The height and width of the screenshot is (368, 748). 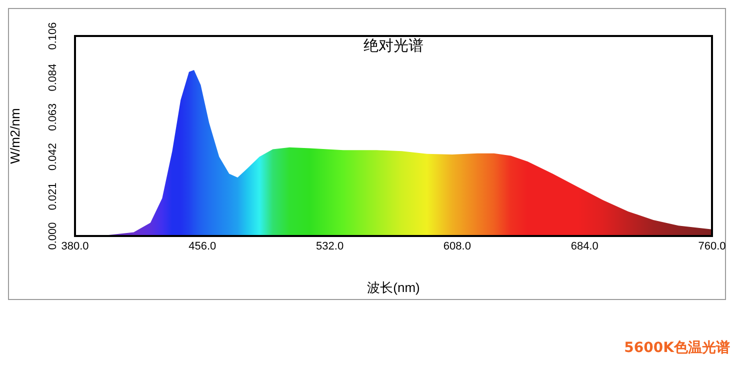 What do you see at coordinates (53, 236) in the screenshot?
I see `y-tick-label: 0.000` at bounding box center [53, 236].